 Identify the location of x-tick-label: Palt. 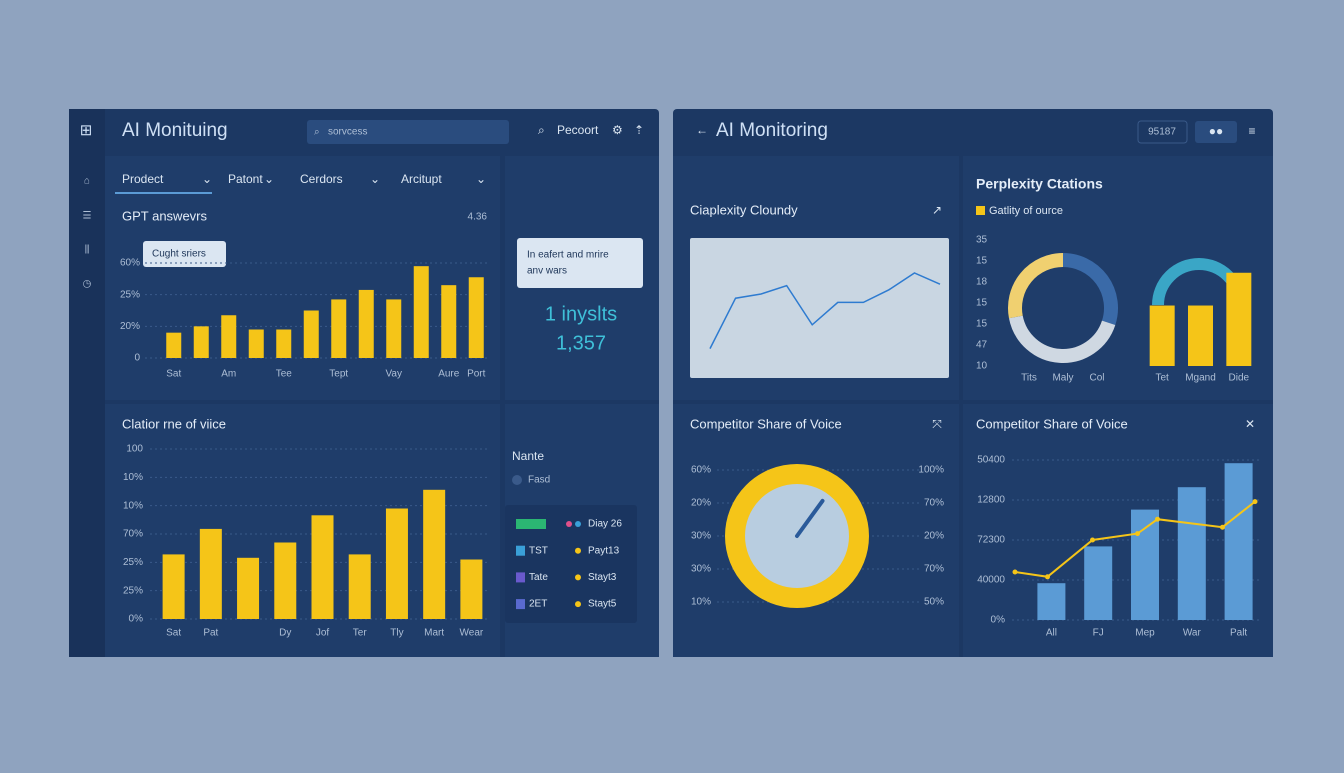
(1238, 633).